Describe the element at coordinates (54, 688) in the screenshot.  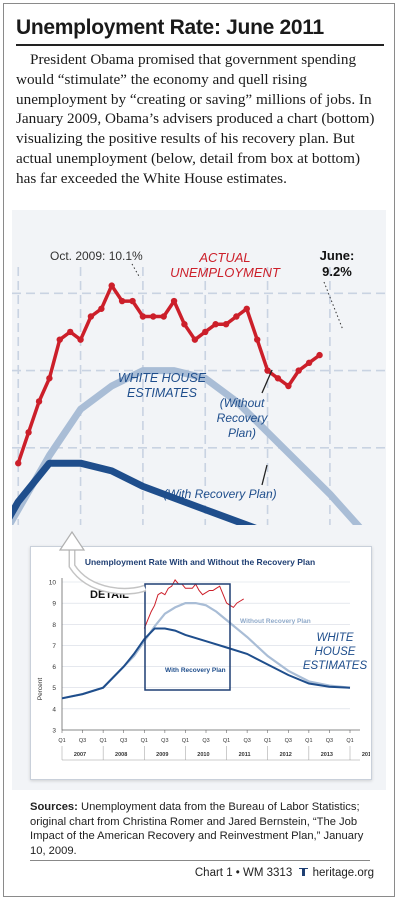
I see `inset-ytick-label: 5` at that location.